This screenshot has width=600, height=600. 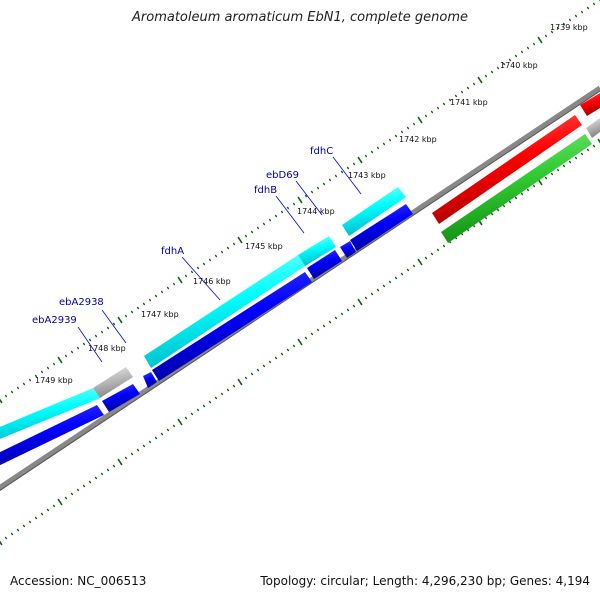 I want to click on tick-label-1741: 1741 kbp, so click(x=469, y=102).